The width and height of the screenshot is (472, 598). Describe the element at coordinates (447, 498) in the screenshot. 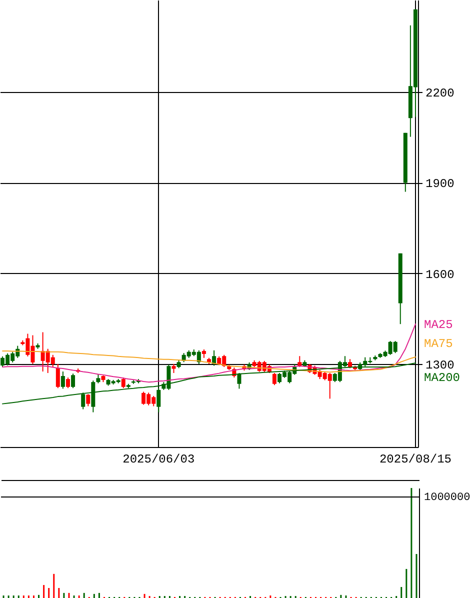

I see `text: 1000000` at that location.